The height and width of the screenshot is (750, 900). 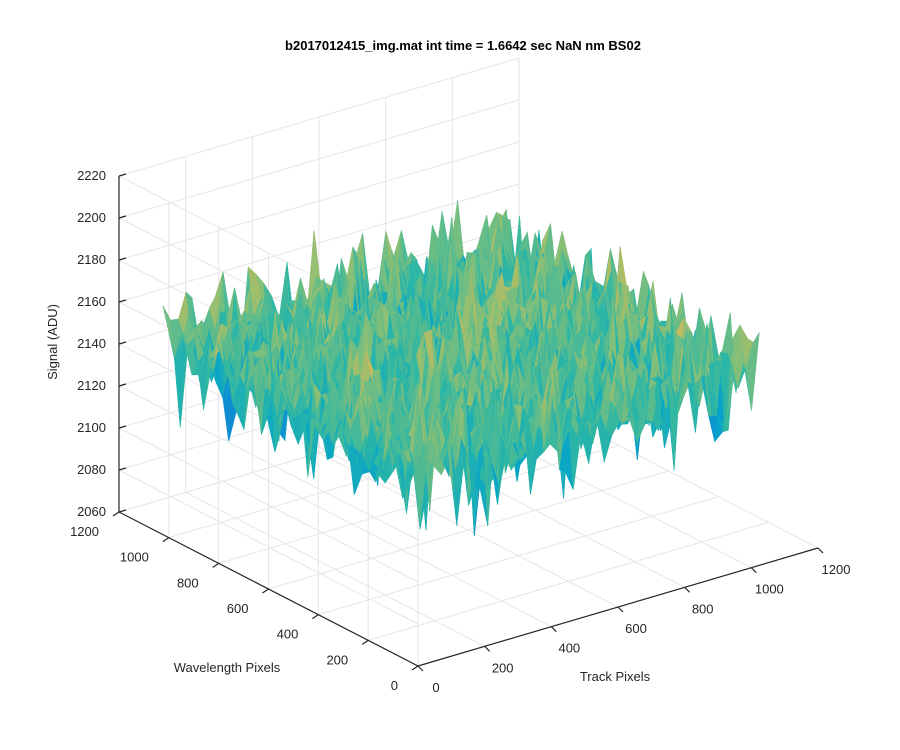 What do you see at coordinates (91, 259) in the screenshot?
I see `z-tick-label: 2180` at bounding box center [91, 259].